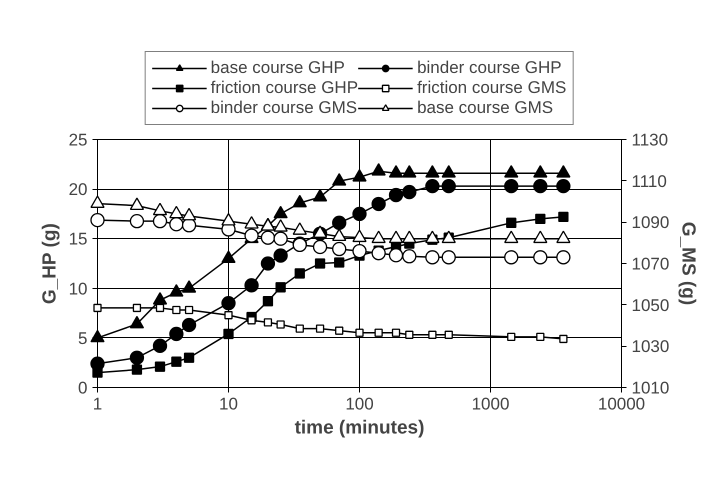 This screenshot has width=718, height=491. What do you see at coordinates (651, 222) in the screenshot?
I see `y2-tick-label: 1090` at bounding box center [651, 222].